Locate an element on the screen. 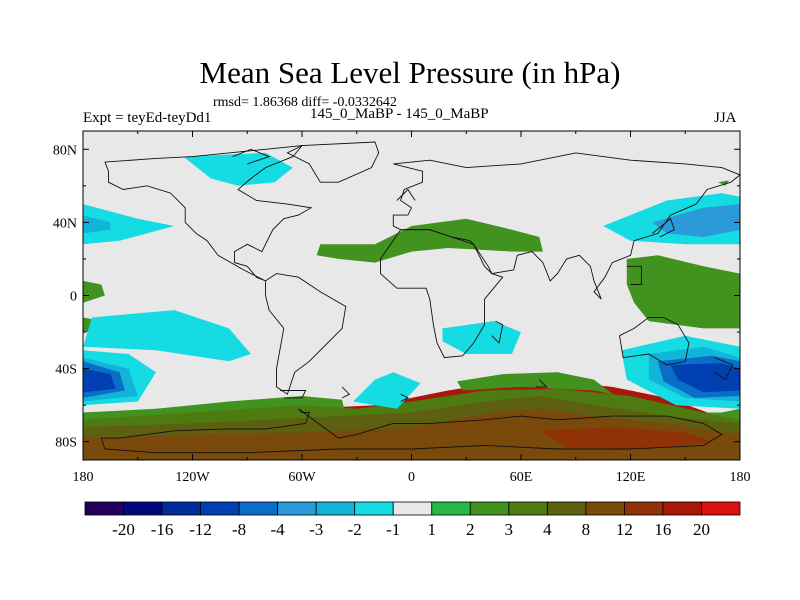  x-tick-label: 120W is located at coordinates (192, 477).